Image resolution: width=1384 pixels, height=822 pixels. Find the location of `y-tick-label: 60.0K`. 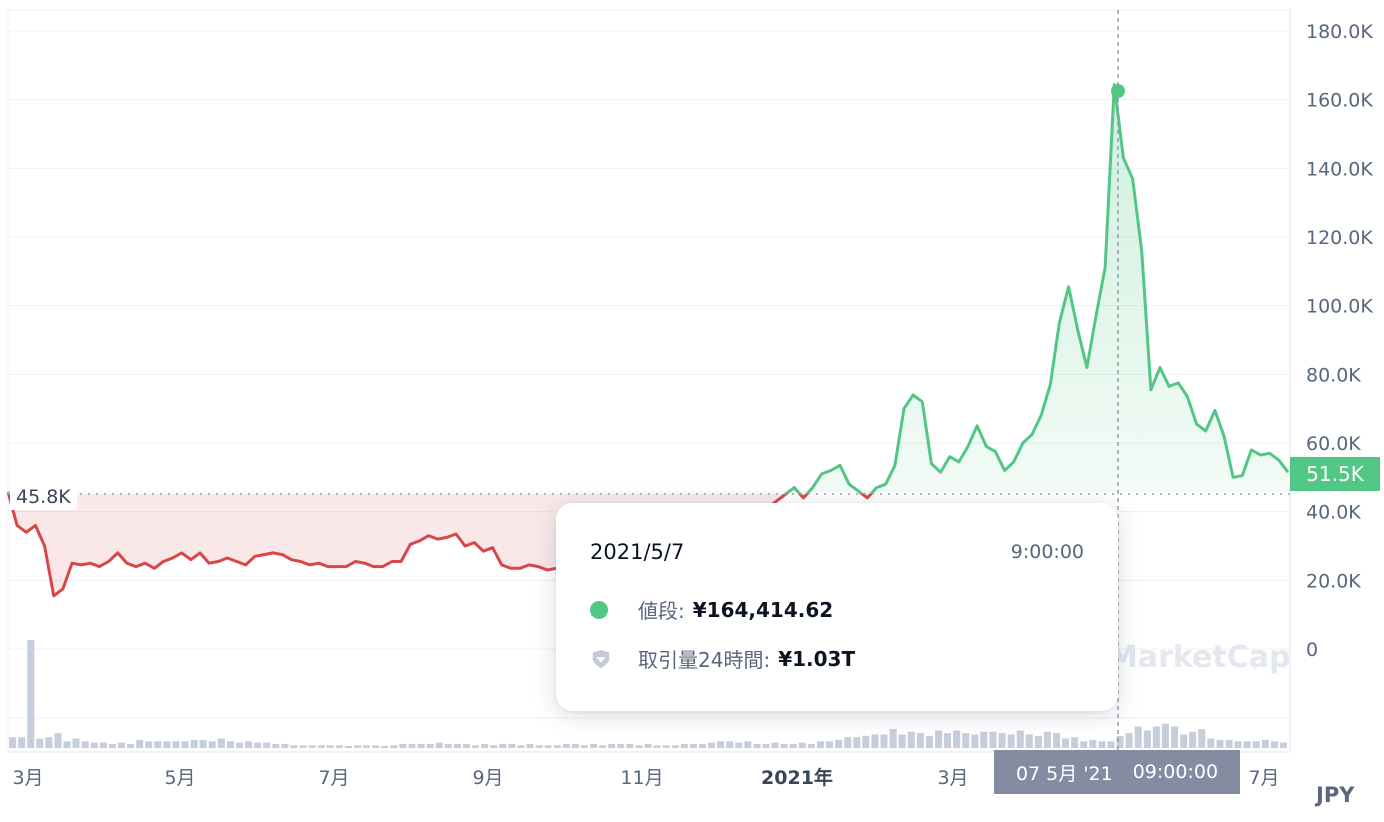

y-tick-label: 60.0K is located at coordinates (1333, 444).